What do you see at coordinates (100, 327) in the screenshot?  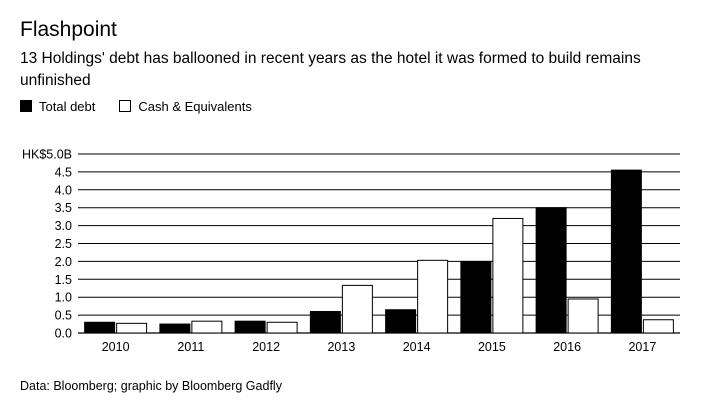 I see `bar-total-debt-2010` at bounding box center [100, 327].